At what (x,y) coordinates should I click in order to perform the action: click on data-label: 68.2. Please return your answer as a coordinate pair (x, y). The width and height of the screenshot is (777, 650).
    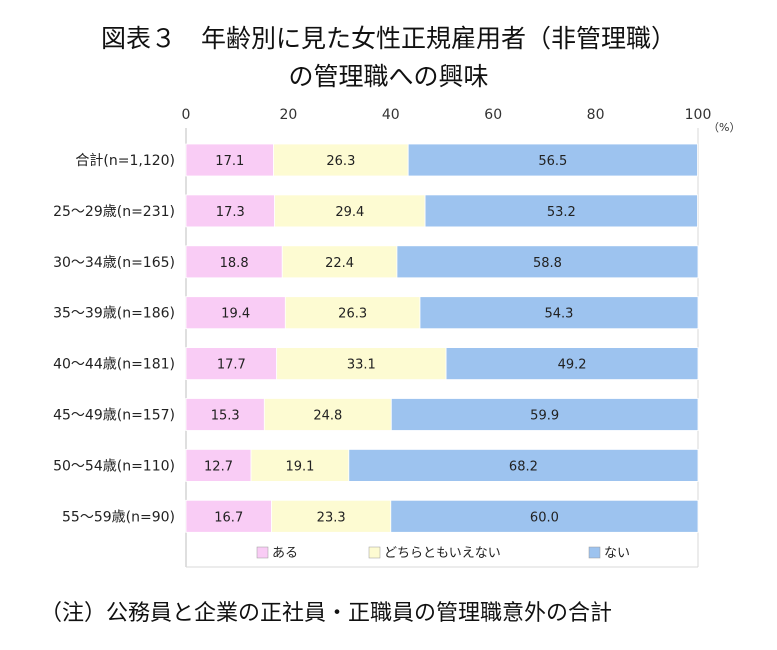
    Looking at the image, I should click on (523, 466).